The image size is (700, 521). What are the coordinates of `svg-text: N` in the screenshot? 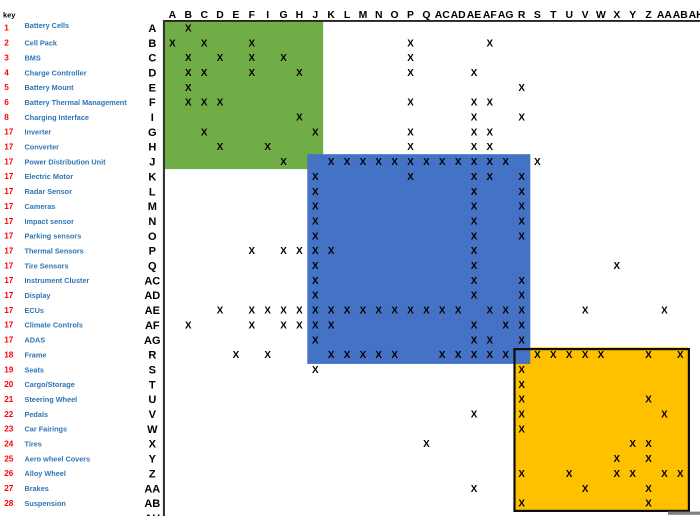 It's located at (152, 222).